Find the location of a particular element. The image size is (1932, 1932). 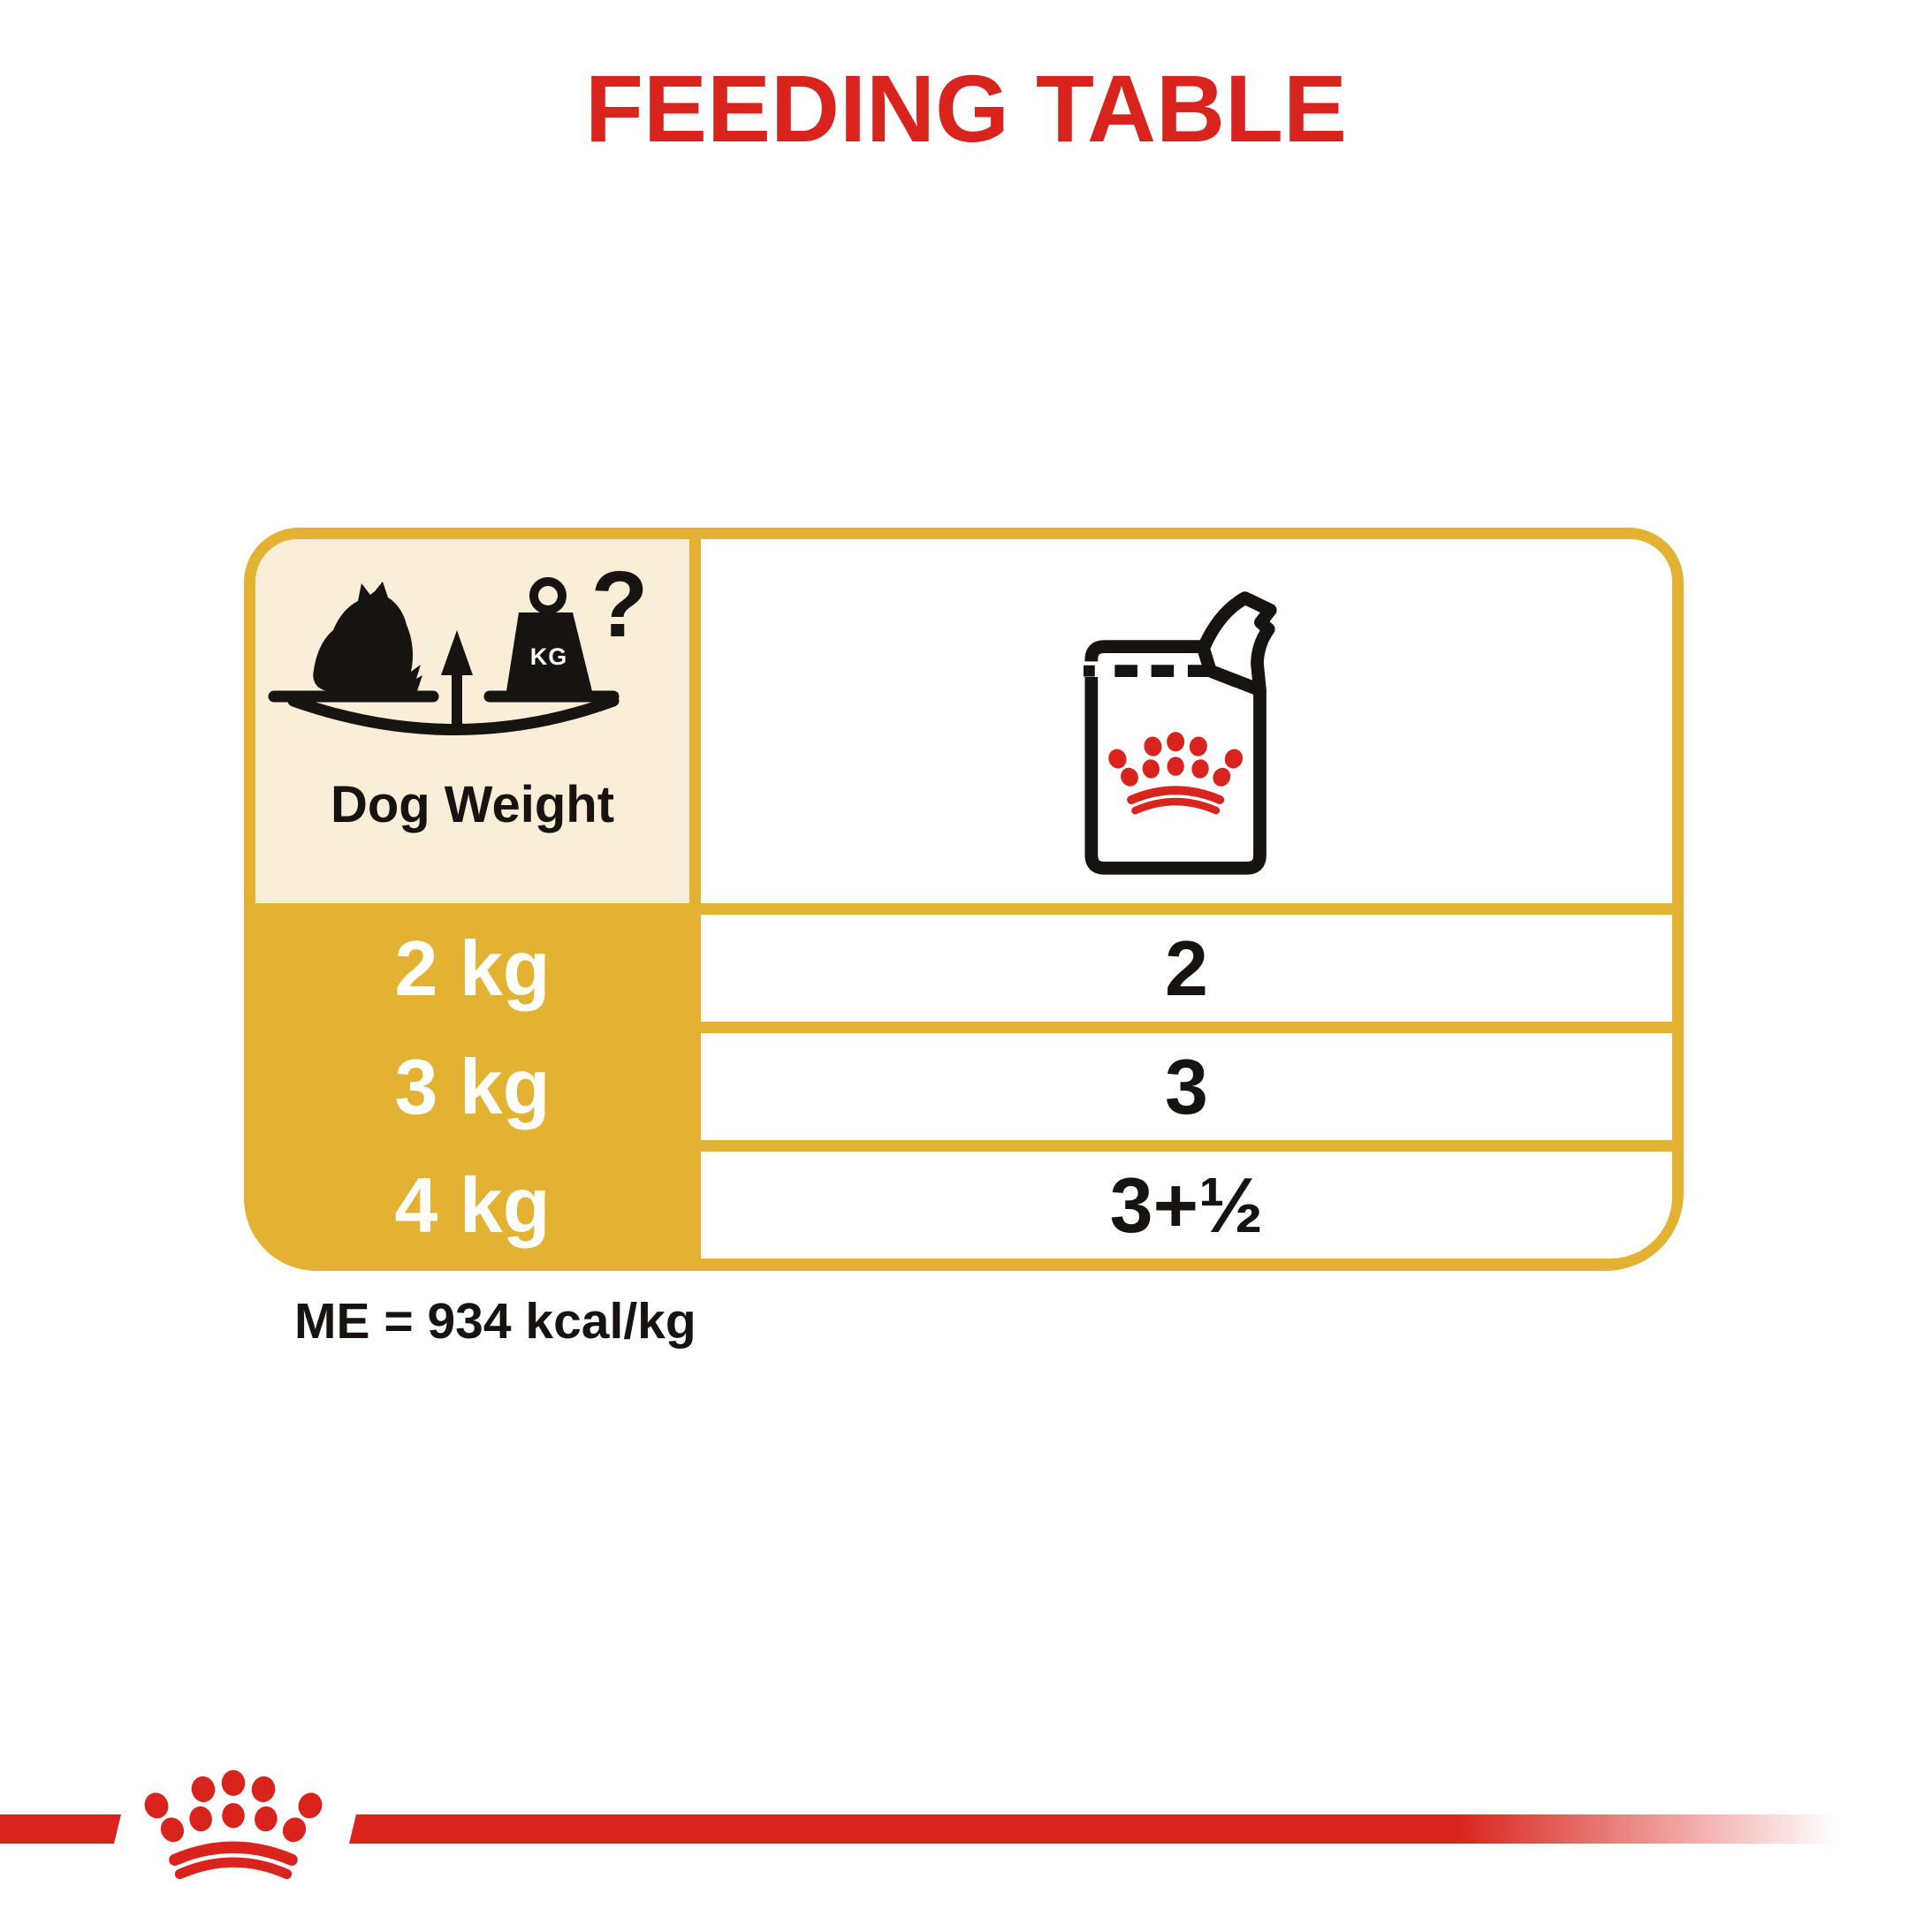

kg-weight-handle is located at coordinates (548, 596).